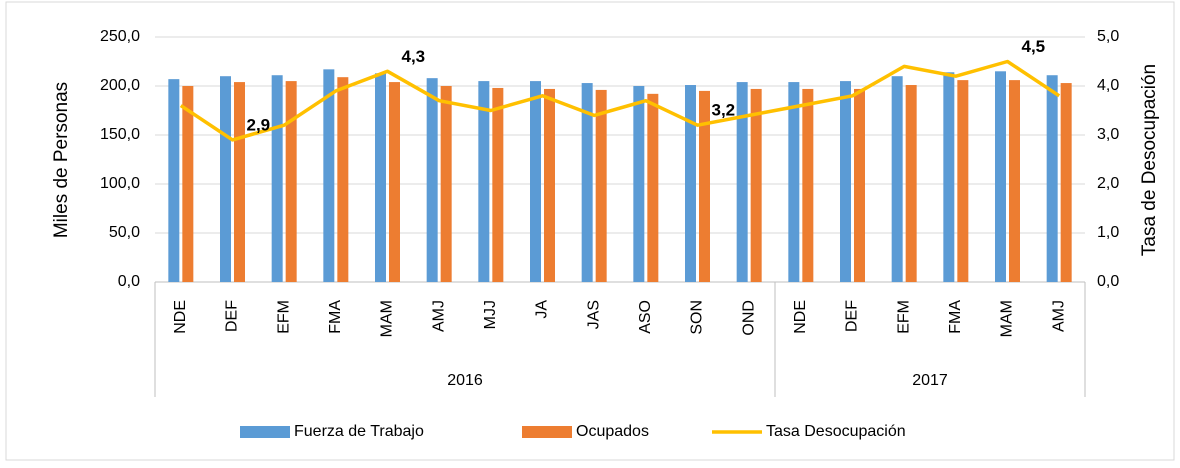  What do you see at coordinates (697, 317) in the screenshot?
I see `x-tick-label: SON` at bounding box center [697, 317].